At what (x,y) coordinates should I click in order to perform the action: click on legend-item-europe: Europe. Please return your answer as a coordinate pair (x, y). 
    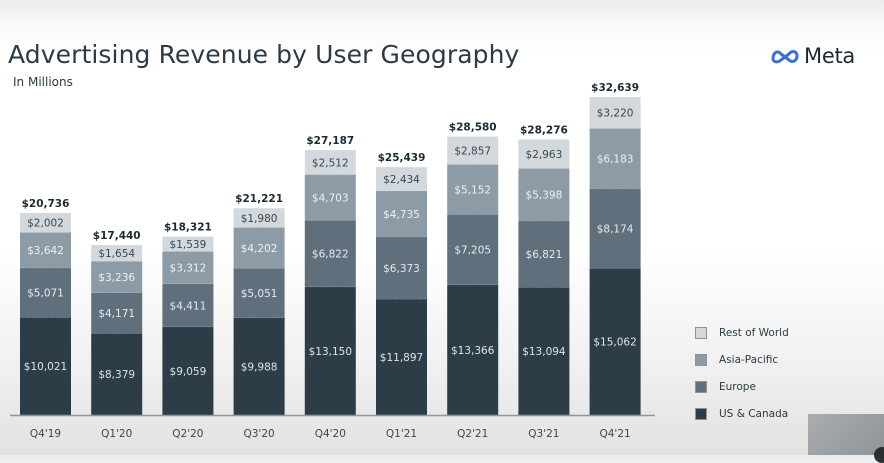
    Looking at the image, I should click on (742, 386).